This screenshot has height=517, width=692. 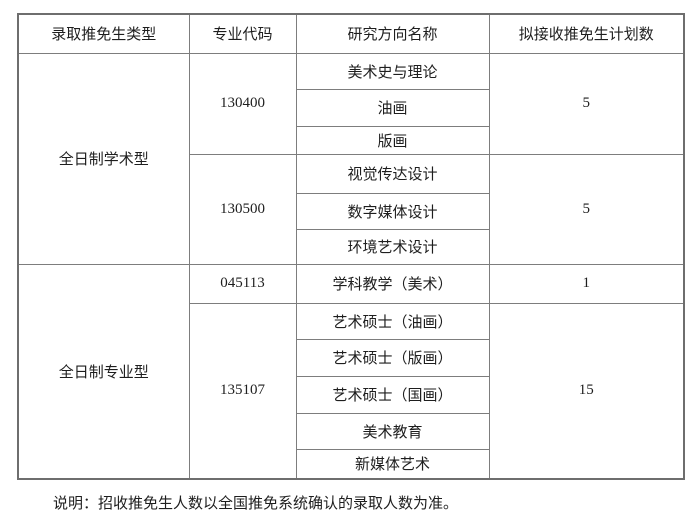 What do you see at coordinates (392, 211) in the screenshot?
I see `direction-cell: 数字媒体设计` at bounding box center [392, 211].